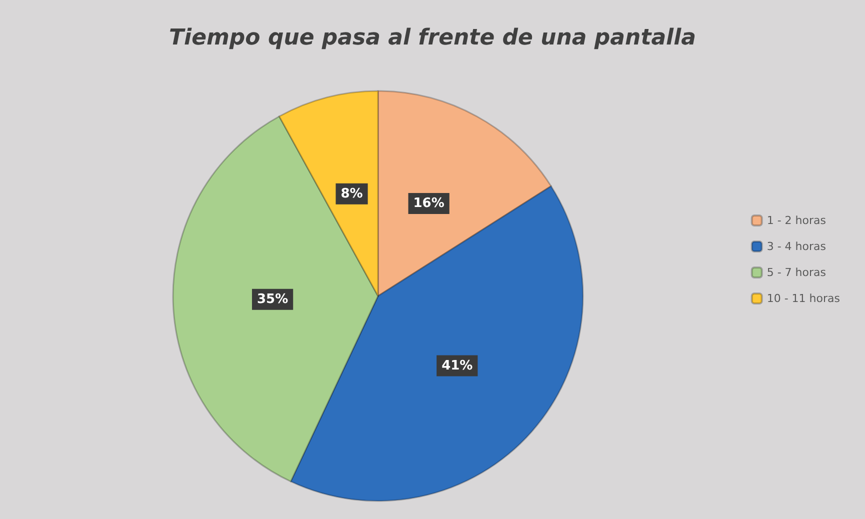 Image resolution: width=865 pixels, height=519 pixels. What do you see at coordinates (796, 220) in the screenshot?
I see `legend-label: 1 - 2 horas` at bounding box center [796, 220].